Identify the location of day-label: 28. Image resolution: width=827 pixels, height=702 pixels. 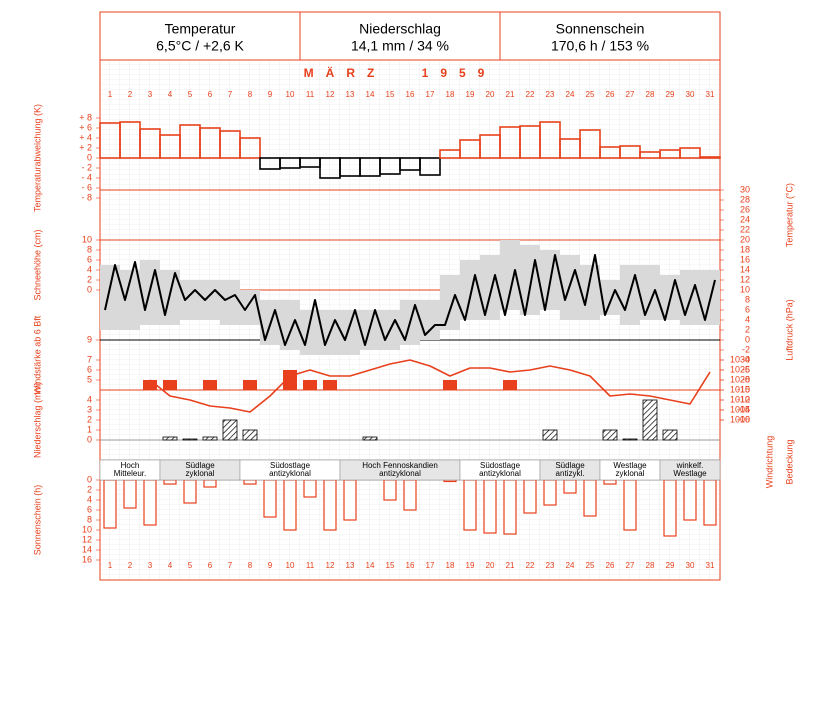
(650, 565).